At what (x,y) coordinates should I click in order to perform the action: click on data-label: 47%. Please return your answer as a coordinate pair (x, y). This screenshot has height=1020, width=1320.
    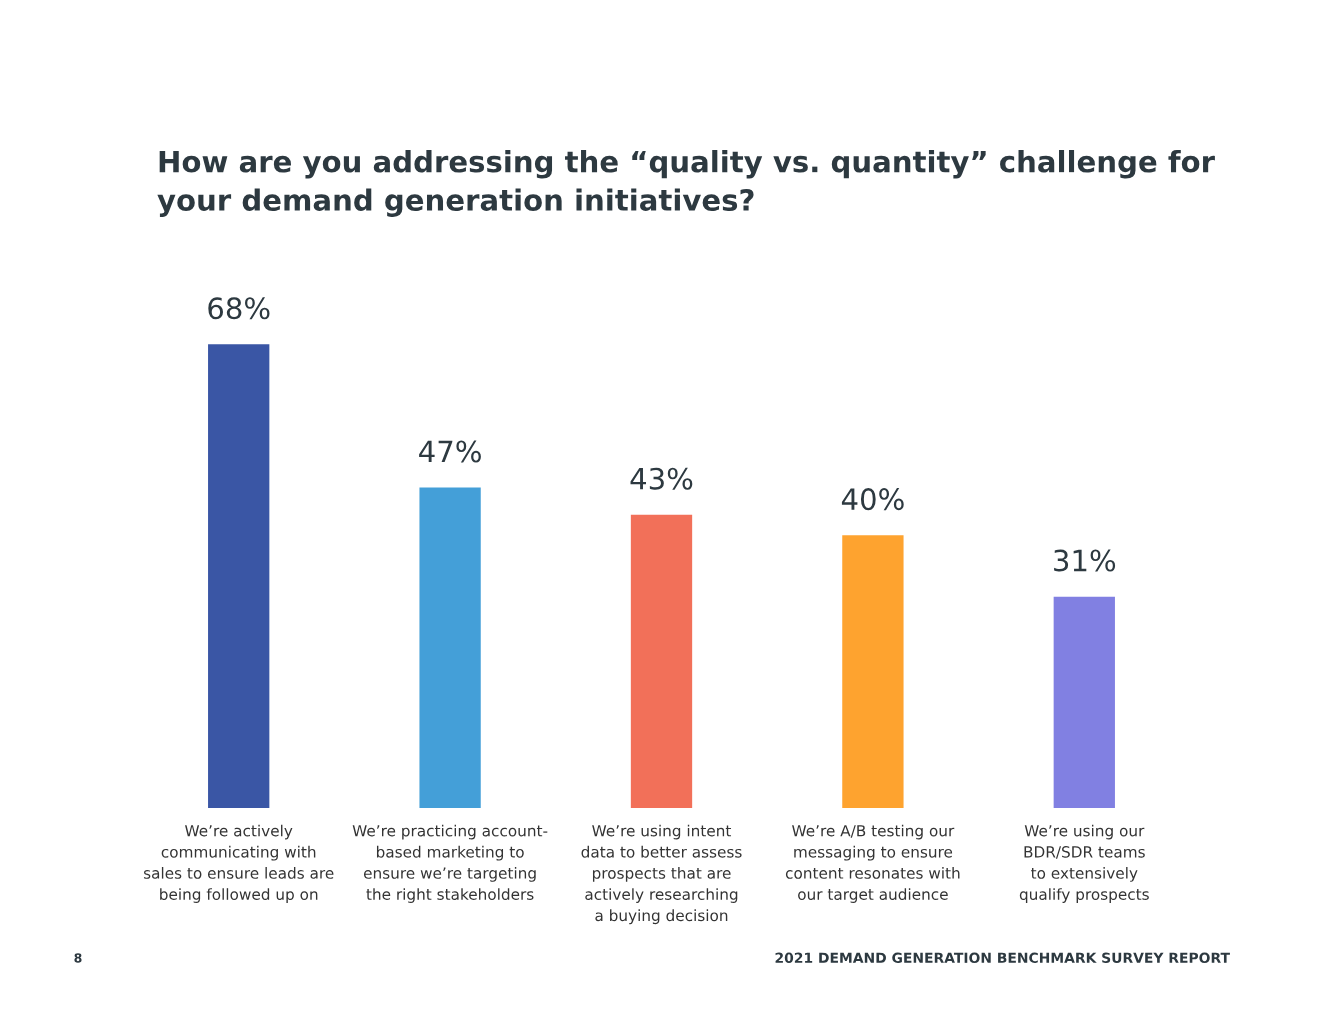
    Looking at the image, I should click on (450, 451).